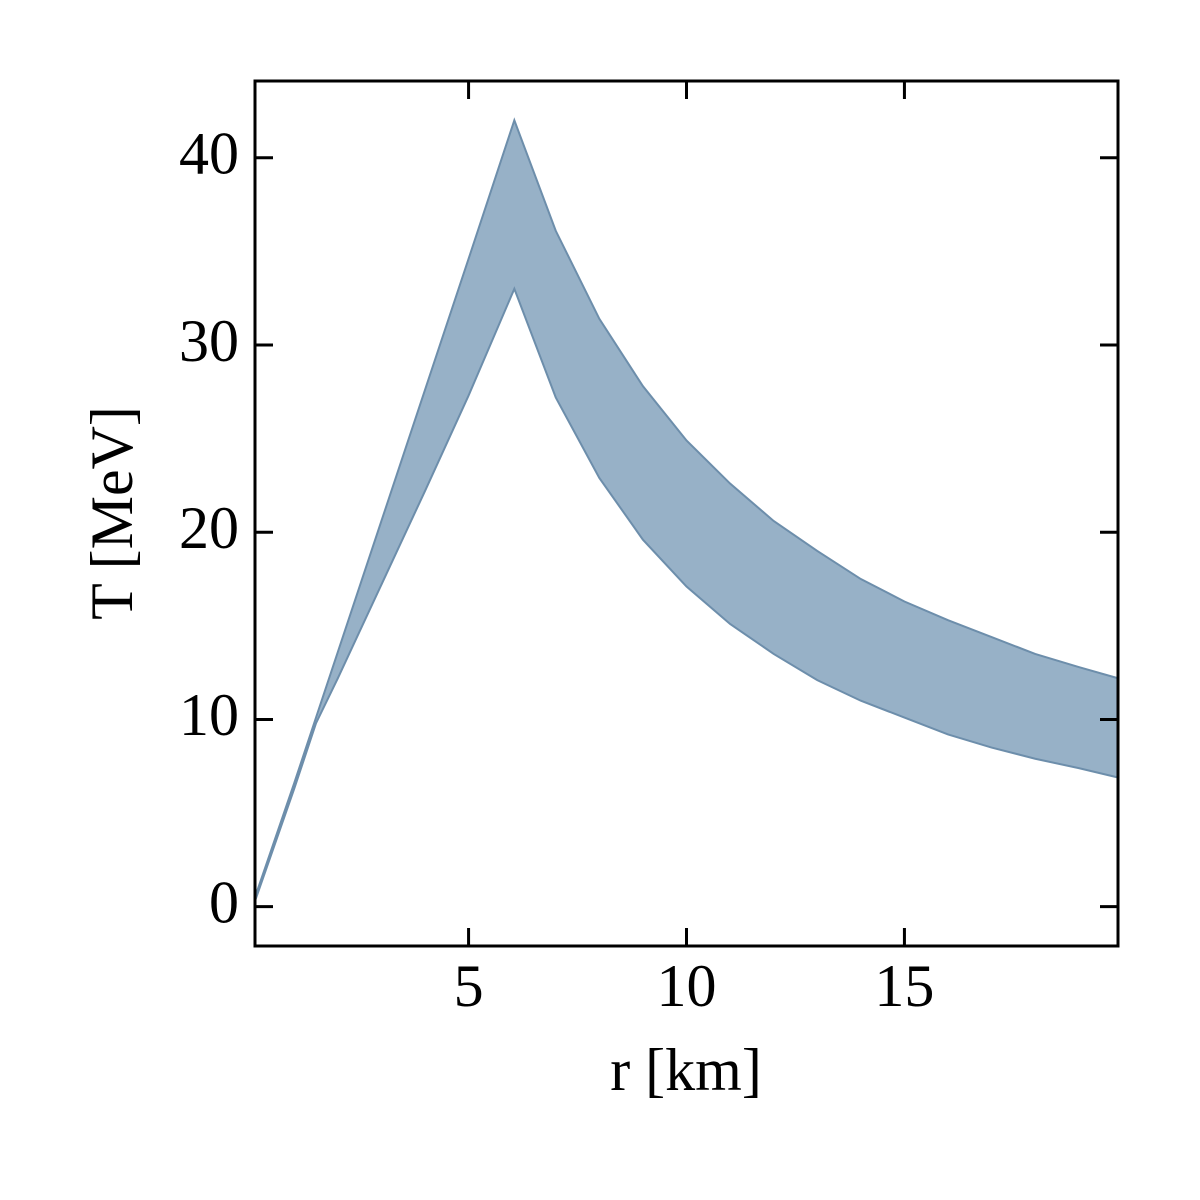 Image resolution: width=1200 pixels, height=1200 pixels. What do you see at coordinates (686, 1070) in the screenshot?
I see `x-axis-label: r [km]` at bounding box center [686, 1070].